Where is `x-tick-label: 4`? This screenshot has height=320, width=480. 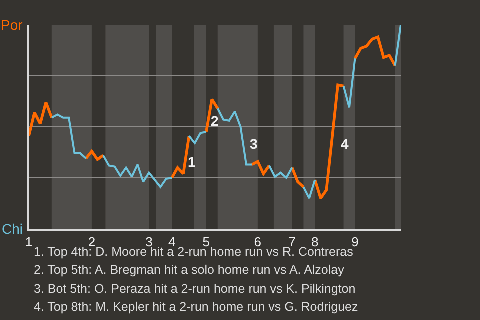 x-tick-label: 4 is located at coordinates (172, 242).